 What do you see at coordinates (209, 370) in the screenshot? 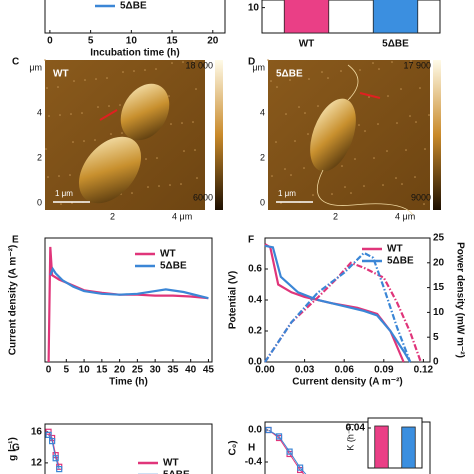
I see `x-tick-label: 45` at bounding box center [209, 370].